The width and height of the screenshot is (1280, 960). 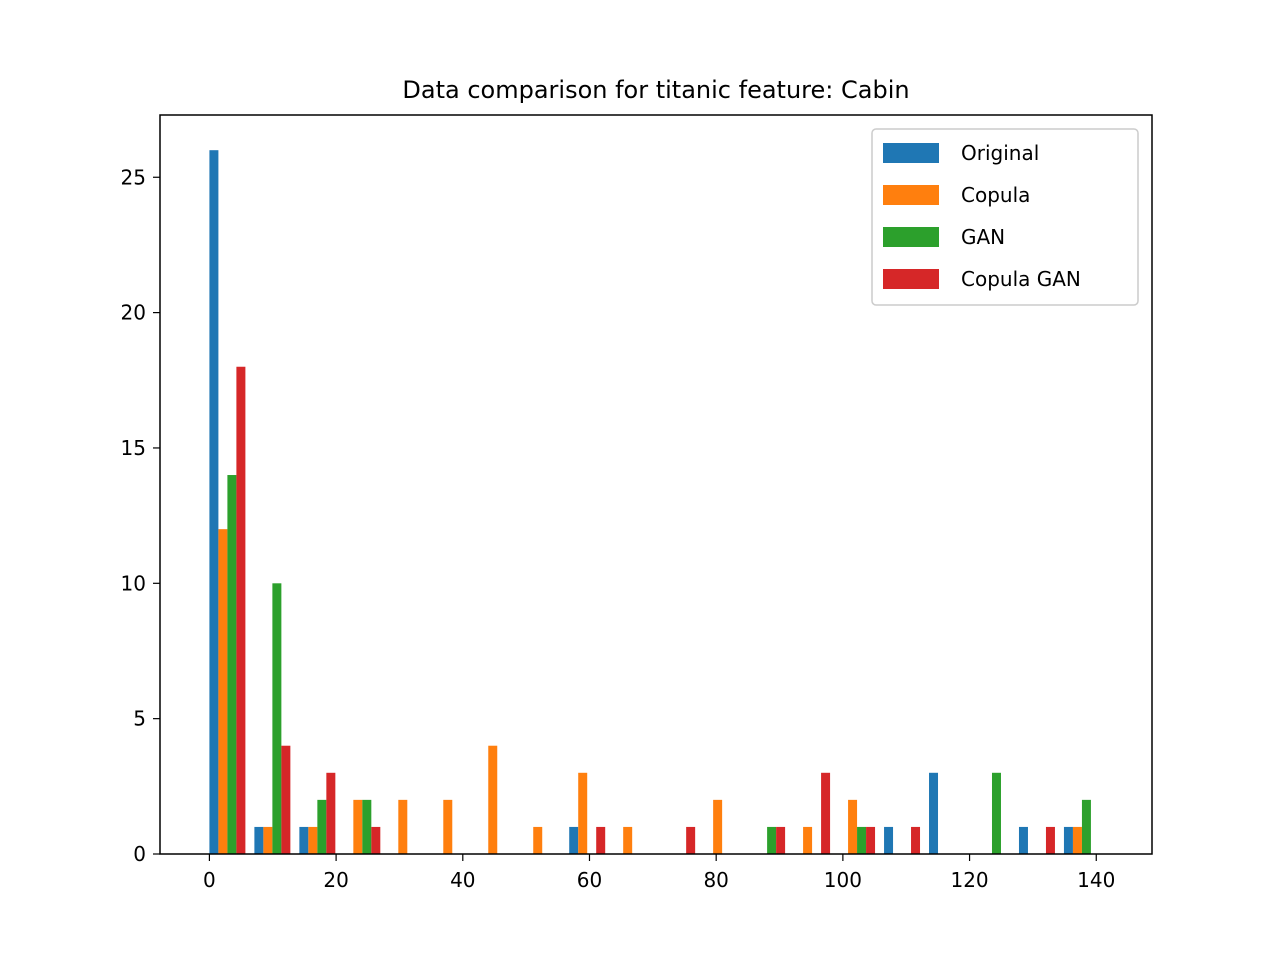 I want to click on y-tick-label: 15, so click(x=133, y=448).